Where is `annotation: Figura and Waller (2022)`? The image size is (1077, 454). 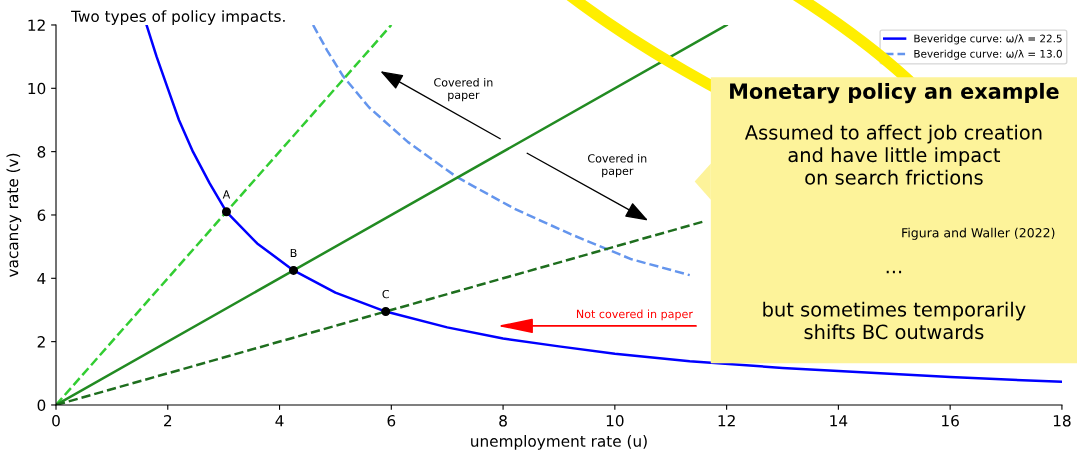 annotation: Figura and Waller (2022) is located at coordinates (978, 233).